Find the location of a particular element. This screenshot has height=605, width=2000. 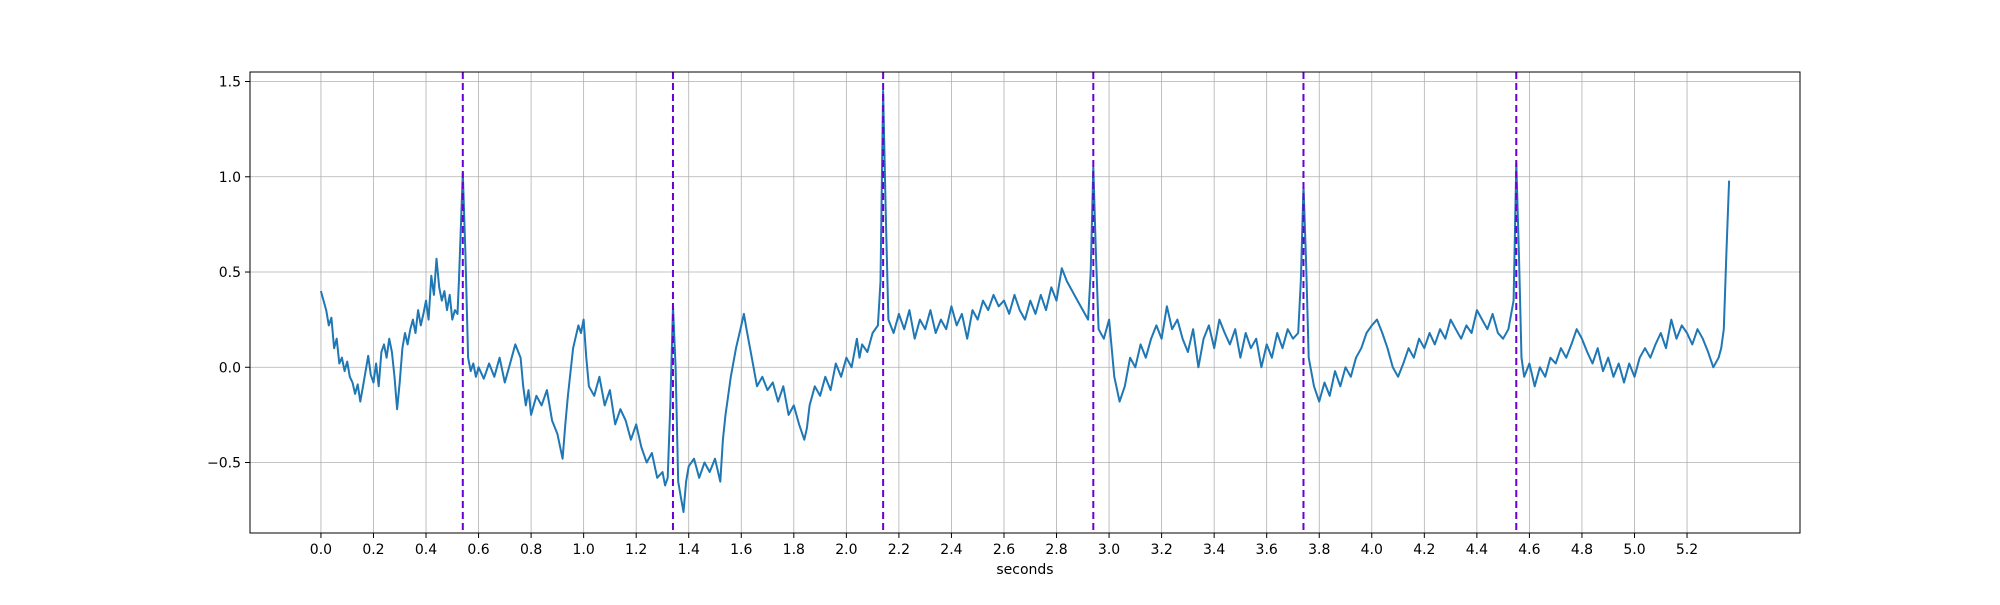

x-tick-label: 0.4 is located at coordinates (426, 550).